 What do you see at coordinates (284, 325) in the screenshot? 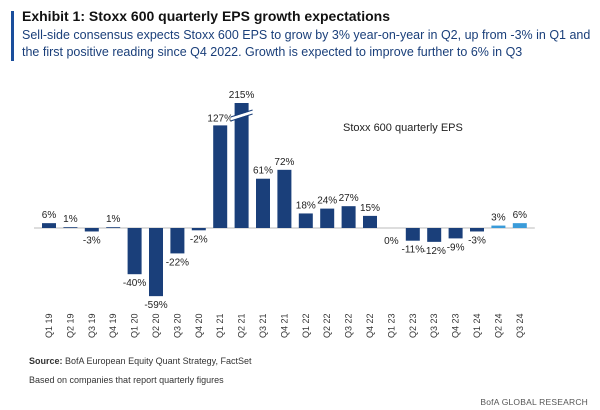
I see `tick-label: Q4 21` at bounding box center [284, 325].